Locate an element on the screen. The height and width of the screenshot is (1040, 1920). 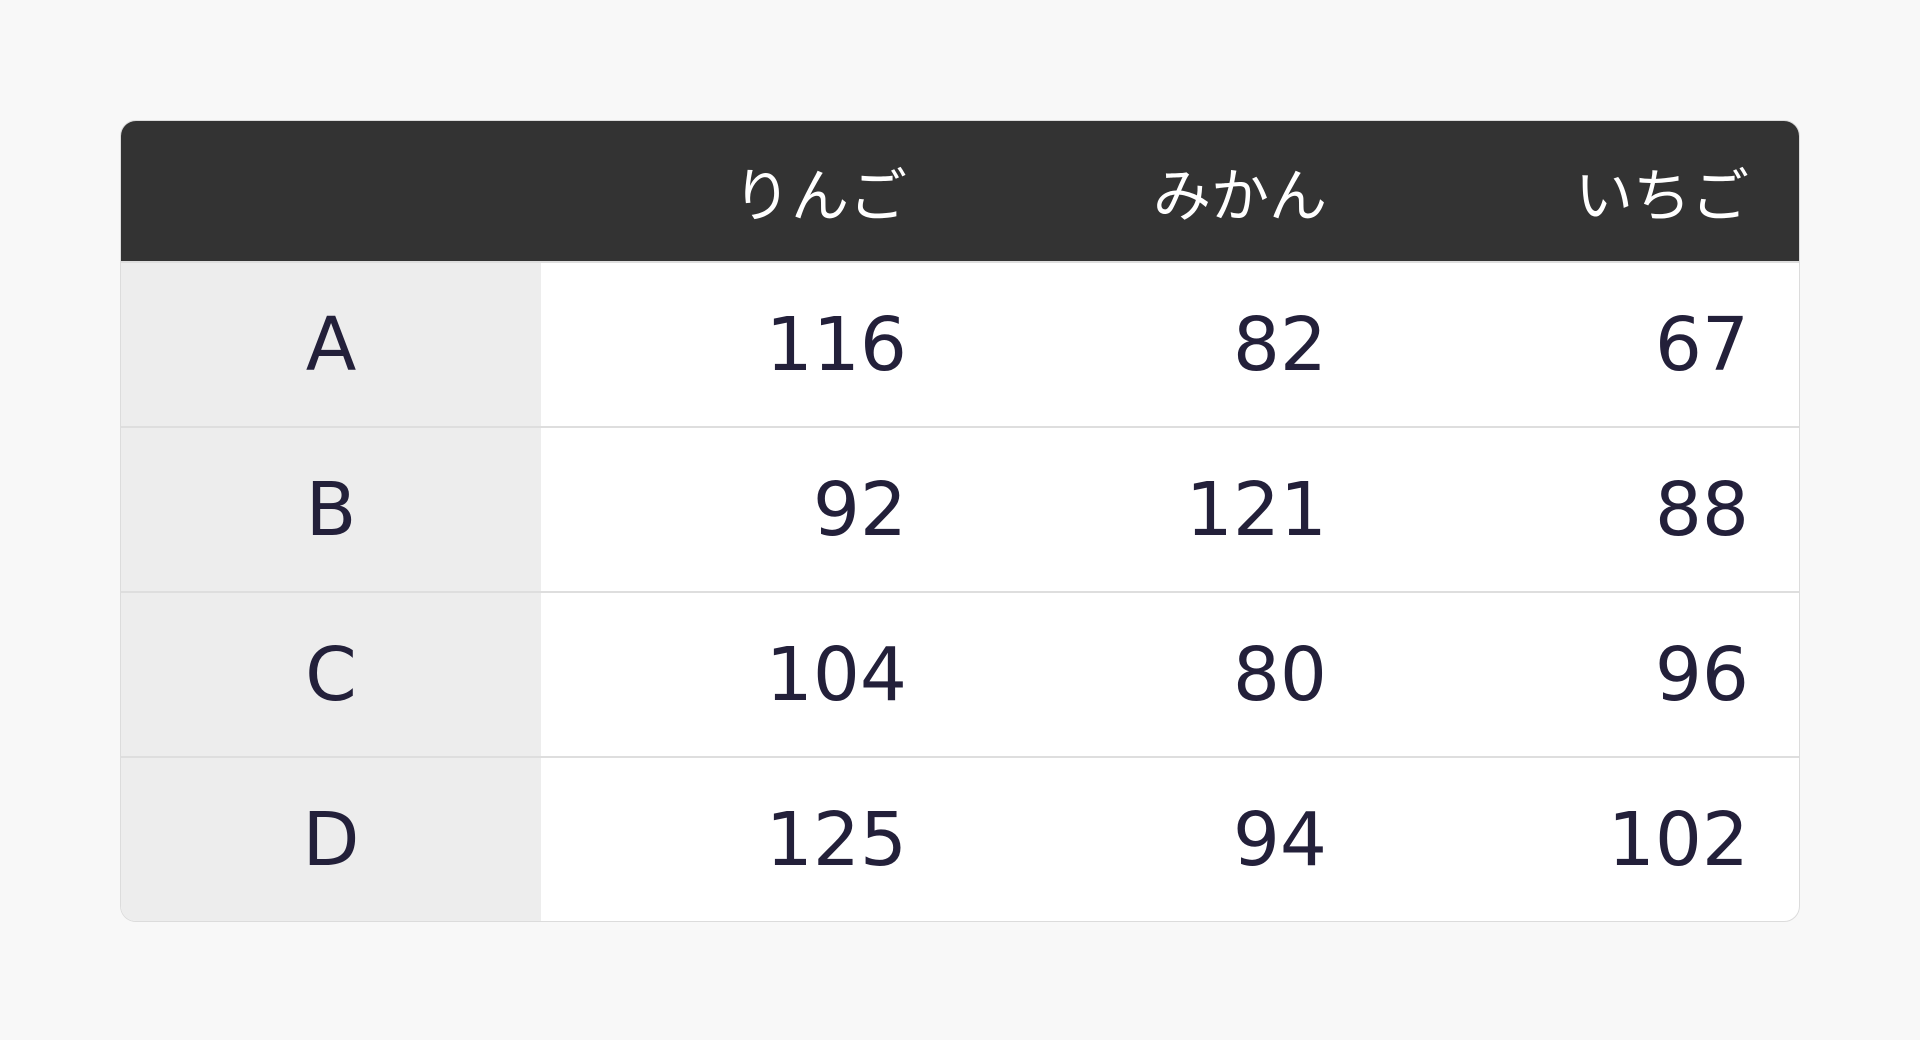
table-row: D 125 94 102 is located at coordinates (960, 838).